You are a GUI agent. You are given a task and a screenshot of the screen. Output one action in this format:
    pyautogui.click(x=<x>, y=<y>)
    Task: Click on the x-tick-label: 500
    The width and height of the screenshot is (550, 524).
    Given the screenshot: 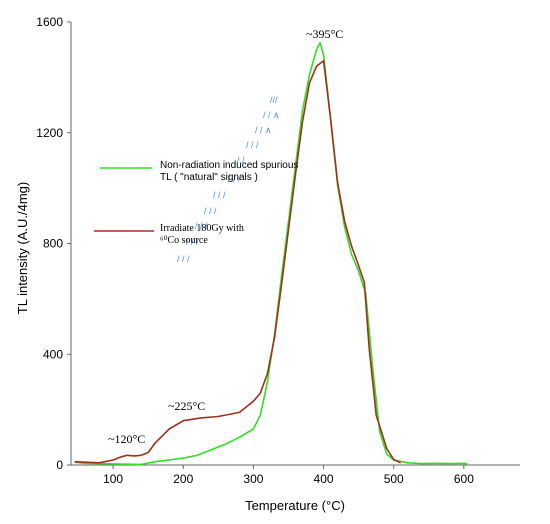 What is the action you would take?
    pyautogui.click(x=394, y=479)
    